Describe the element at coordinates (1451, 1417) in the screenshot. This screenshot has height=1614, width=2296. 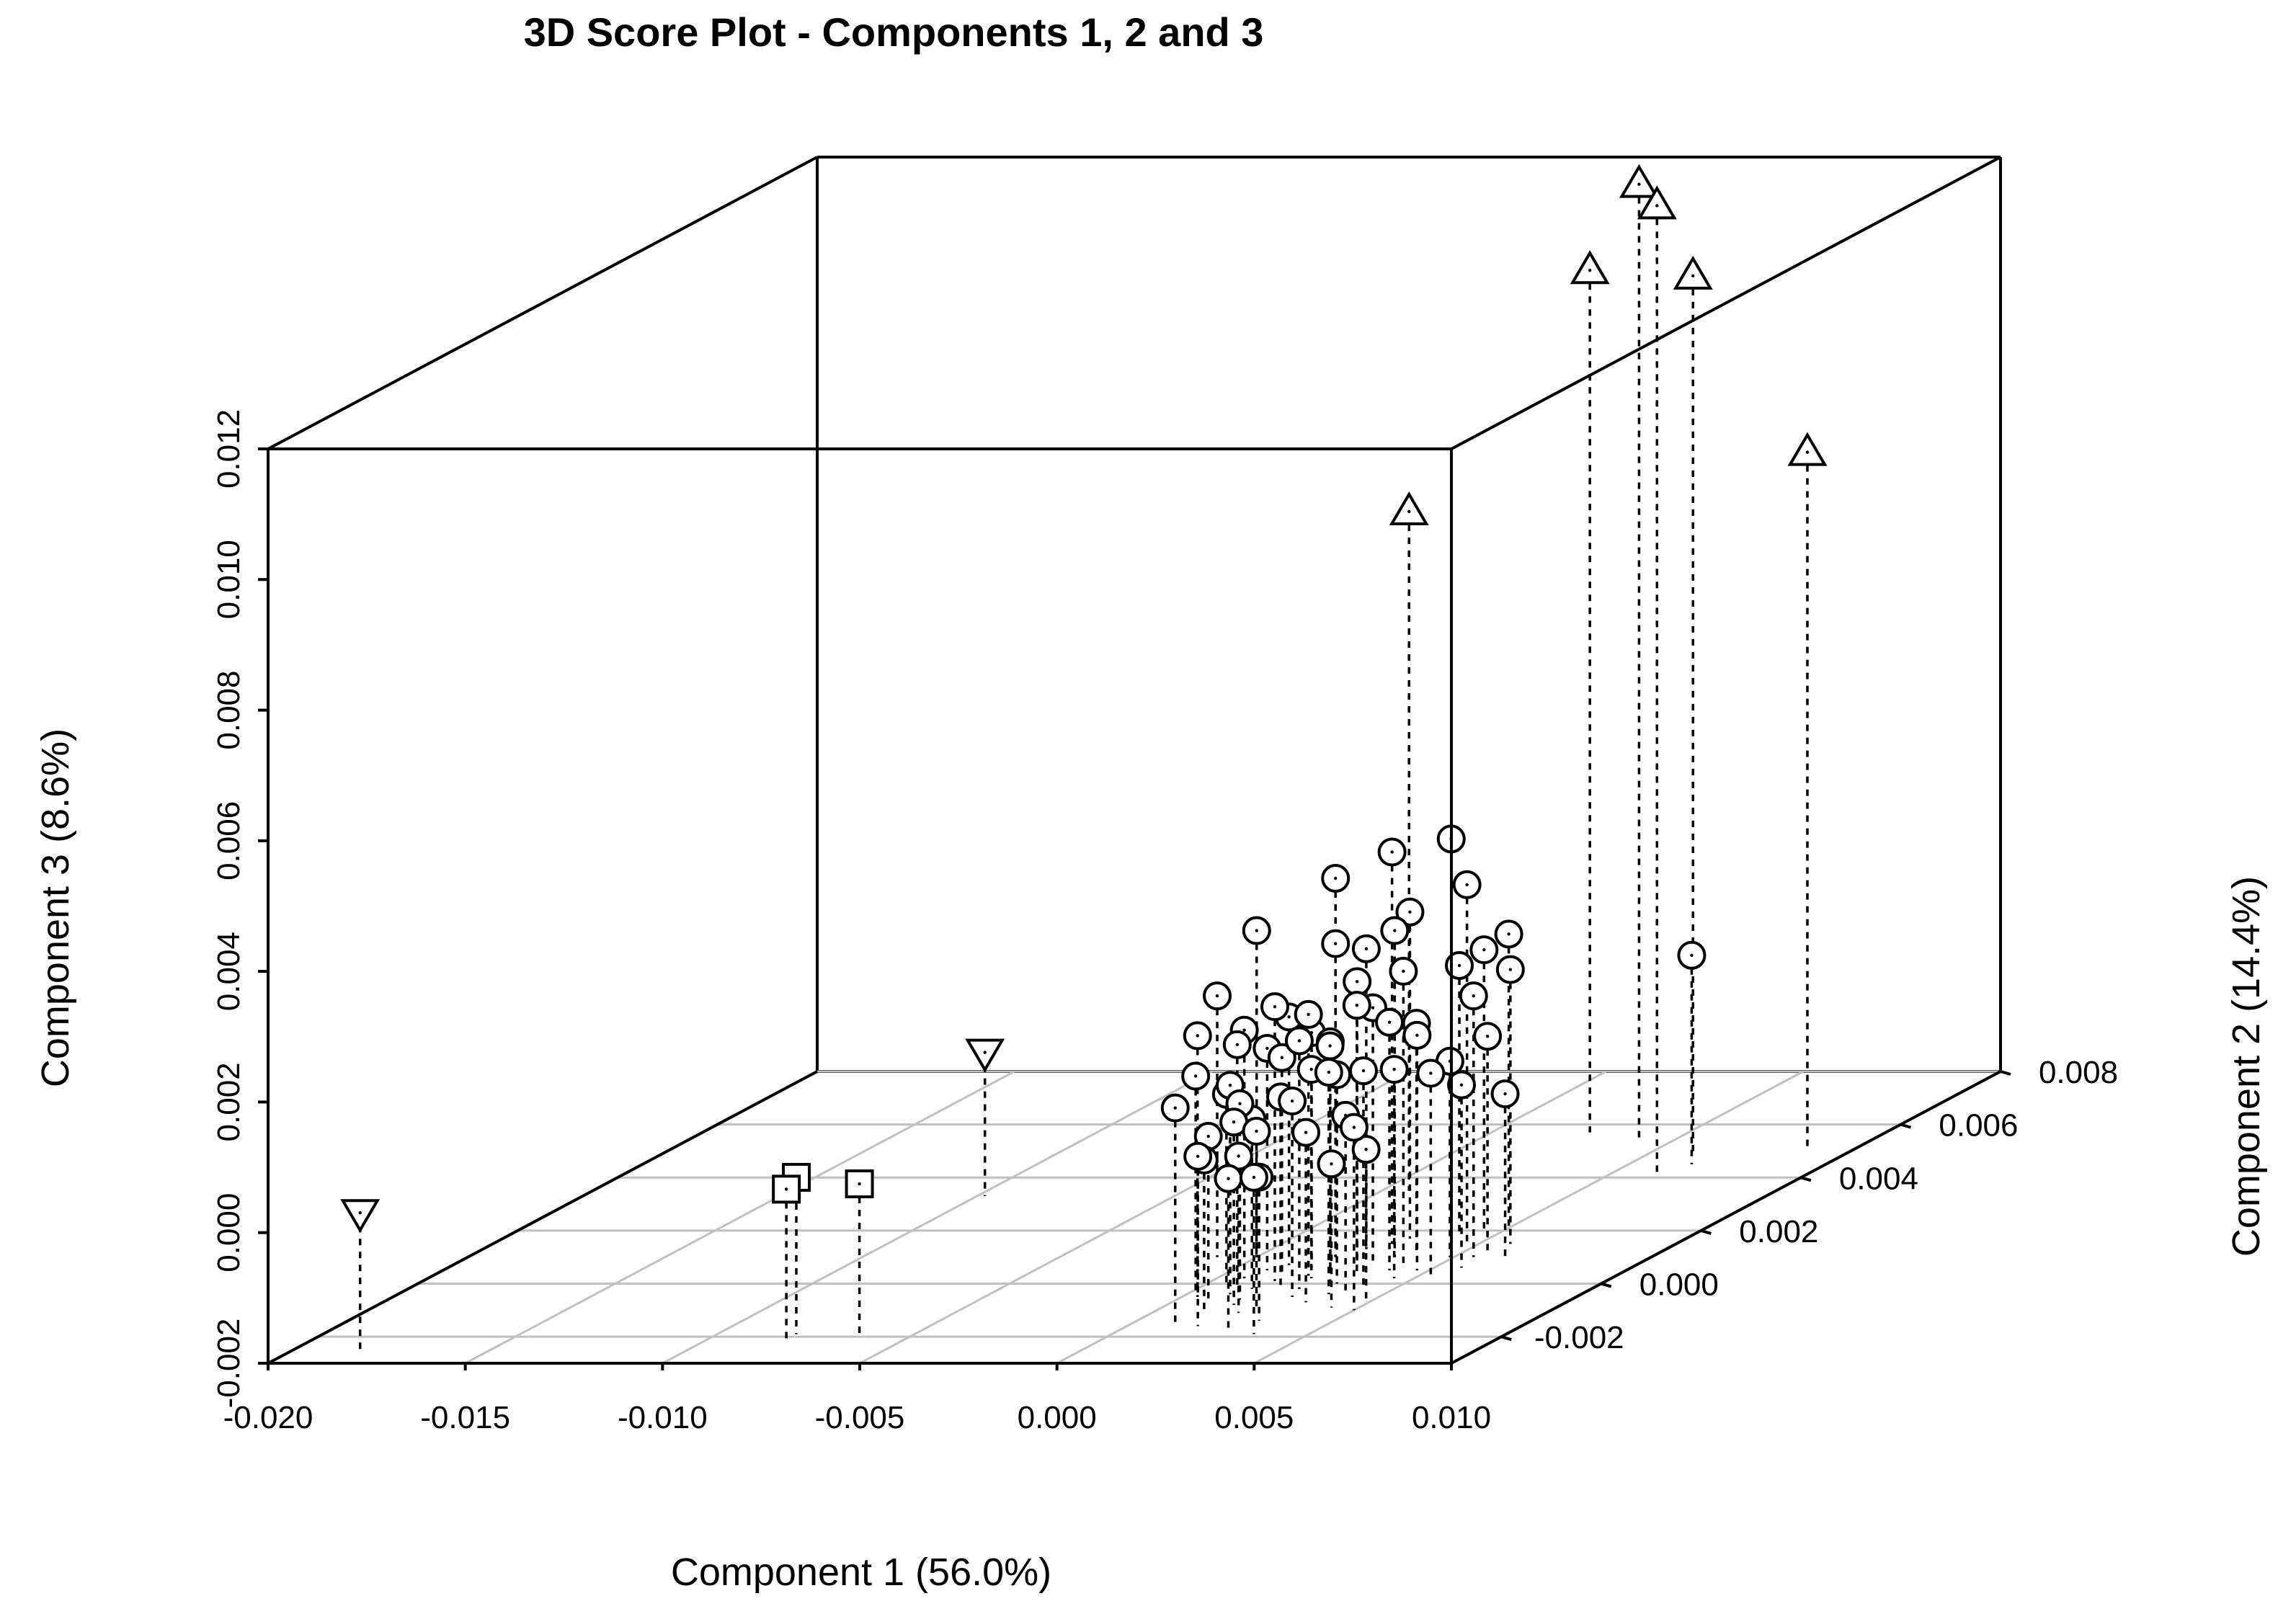
I see `x-tick-label: 0.010` at that location.